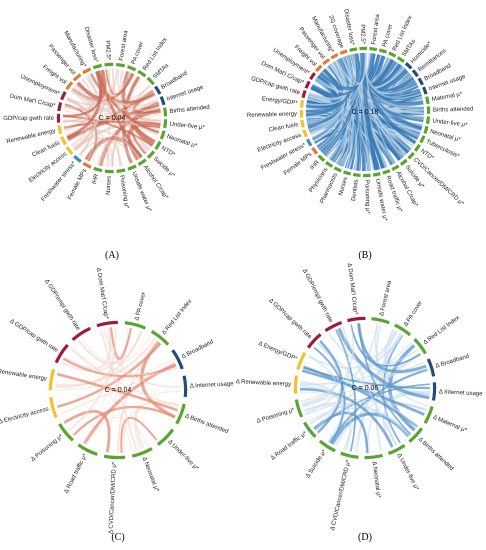 The width and height of the screenshot is (486, 550). What do you see at coordinates (277, 352) in the screenshot?
I see `node-label: Δ Energy/GDP*` at bounding box center [277, 352].